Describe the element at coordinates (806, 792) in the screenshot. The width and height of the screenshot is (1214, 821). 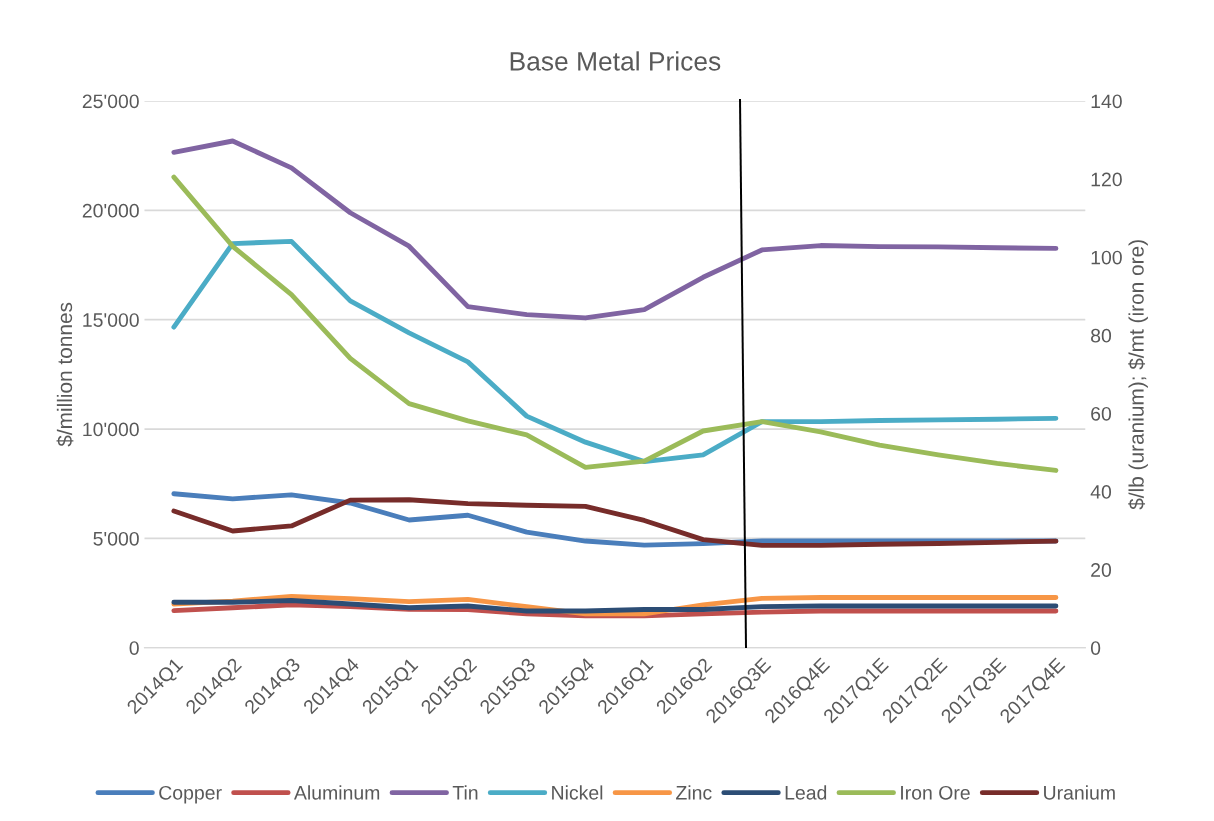
I see `legend-label: Lead` at that location.